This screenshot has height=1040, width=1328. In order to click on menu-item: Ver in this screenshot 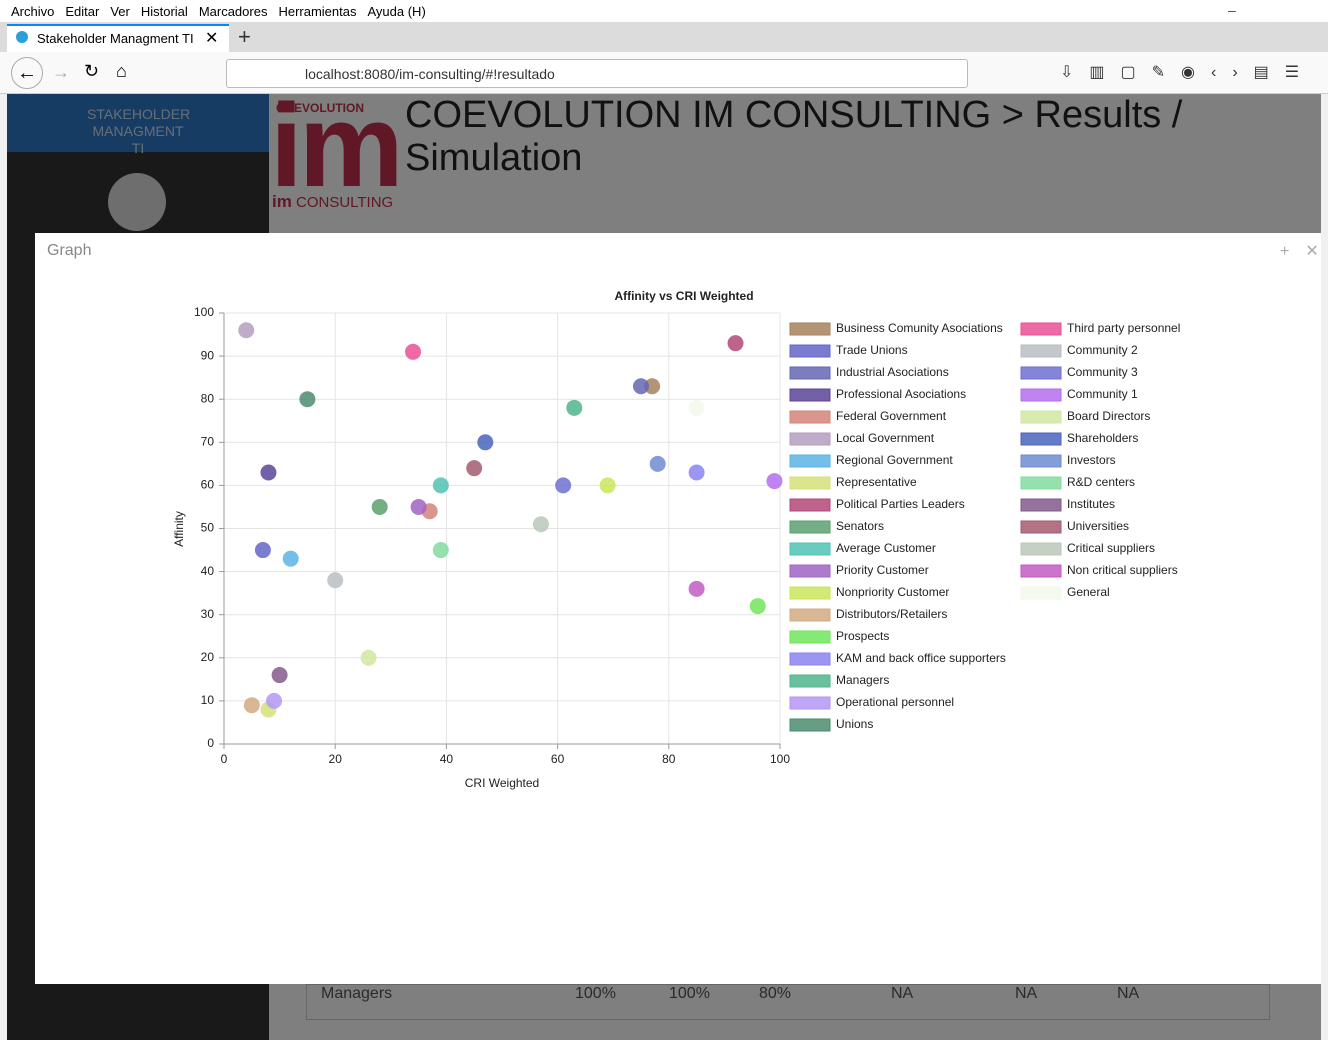, I will do `click(120, 11)`.